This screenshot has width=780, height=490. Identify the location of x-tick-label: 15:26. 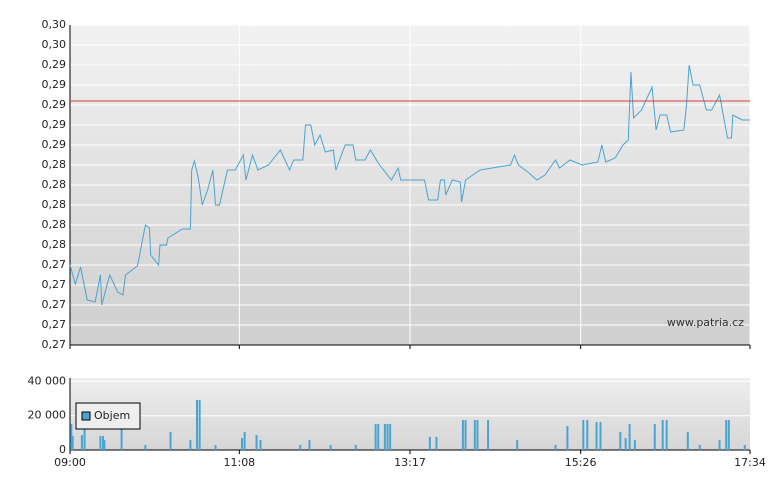
(581, 462).